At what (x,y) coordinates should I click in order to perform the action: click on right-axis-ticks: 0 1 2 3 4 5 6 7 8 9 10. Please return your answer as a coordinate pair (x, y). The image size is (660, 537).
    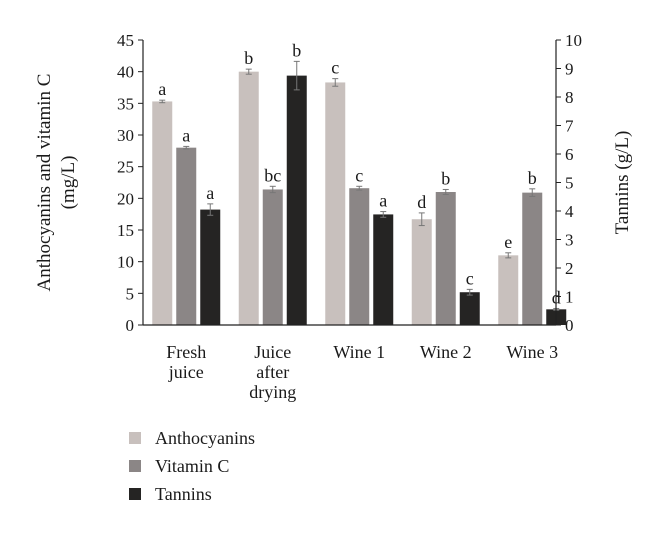
    Looking at the image, I should click on (569, 183).